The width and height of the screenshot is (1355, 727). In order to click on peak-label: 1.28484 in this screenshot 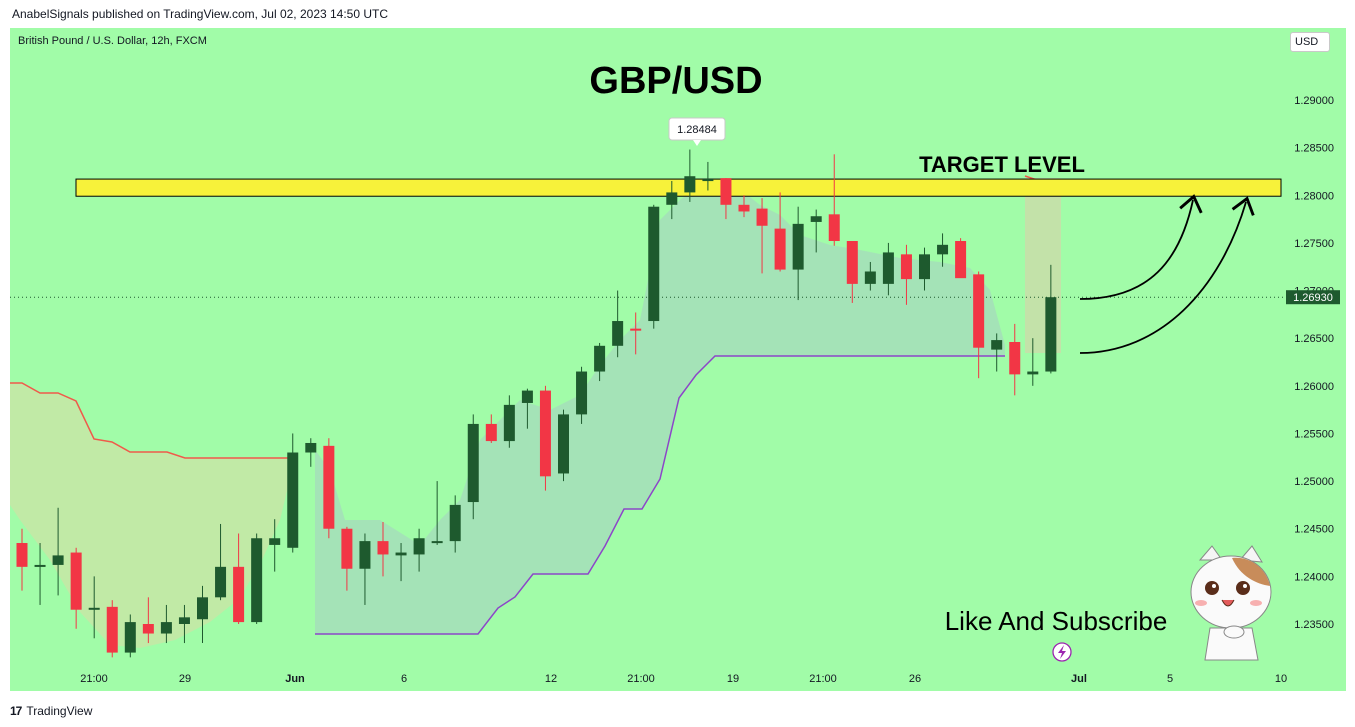, I will do `click(697, 130)`.